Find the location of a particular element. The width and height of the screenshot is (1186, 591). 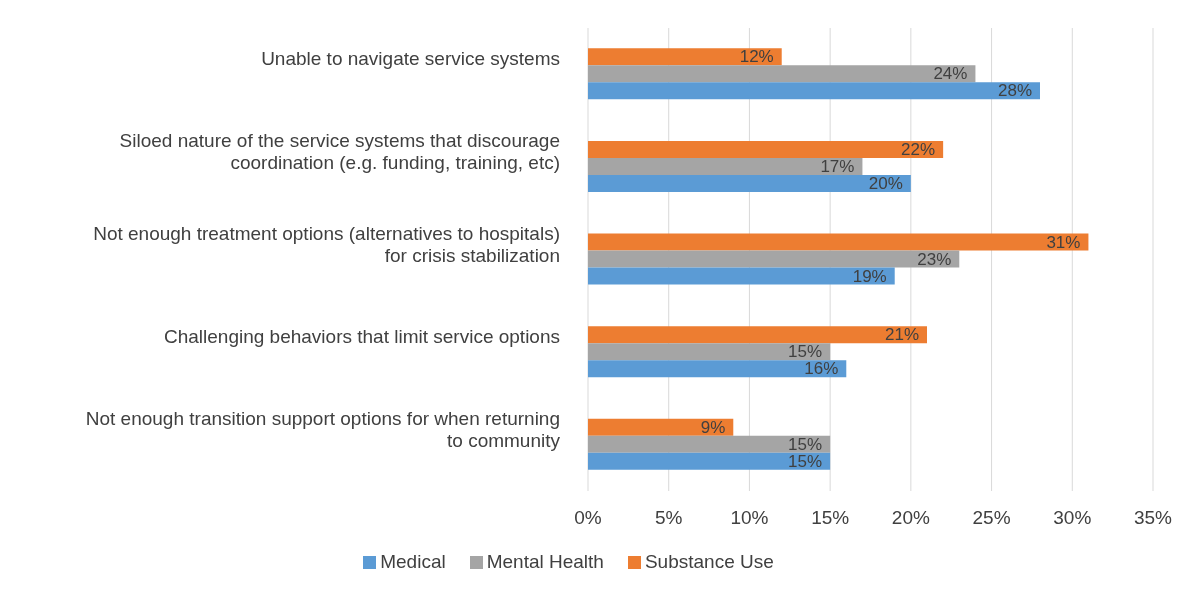

x-tick-label: 5% is located at coordinates (668, 518).